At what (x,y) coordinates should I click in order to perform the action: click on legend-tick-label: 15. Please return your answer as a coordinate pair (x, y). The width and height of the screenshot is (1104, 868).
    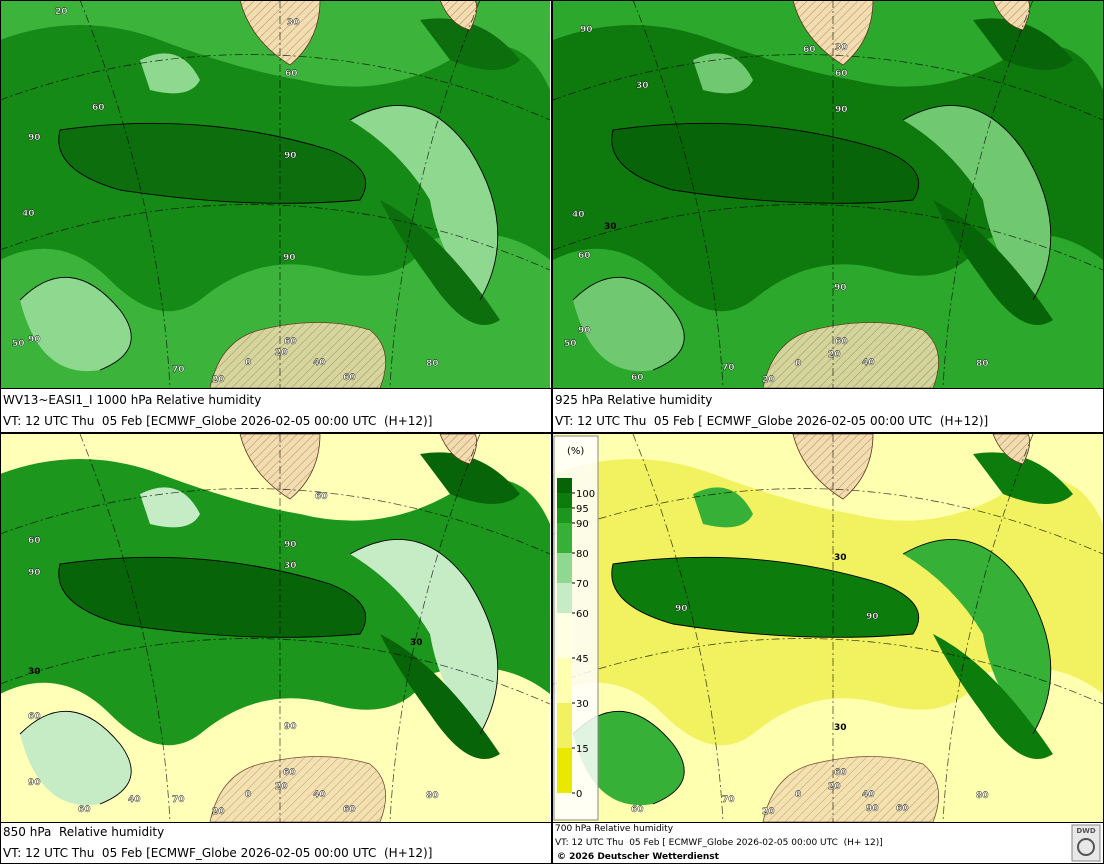
    Looking at the image, I should click on (582, 749).